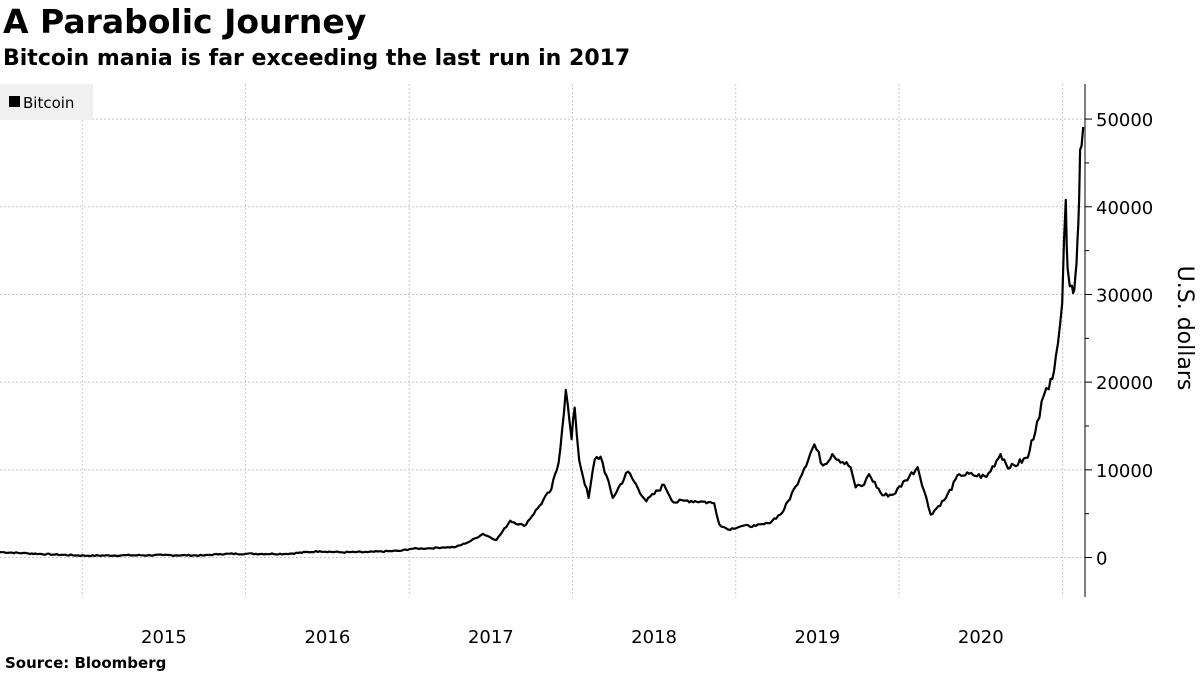 The width and height of the screenshot is (1200, 675). I want to click on legend: Bitcoin, so click(46, 102).